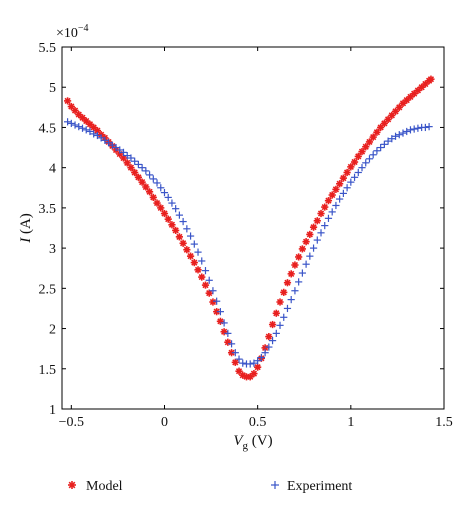 The height and width of the screenshot is (511, 474). I want to click on legend-item-experiment: Experiment, so click(311, 486).